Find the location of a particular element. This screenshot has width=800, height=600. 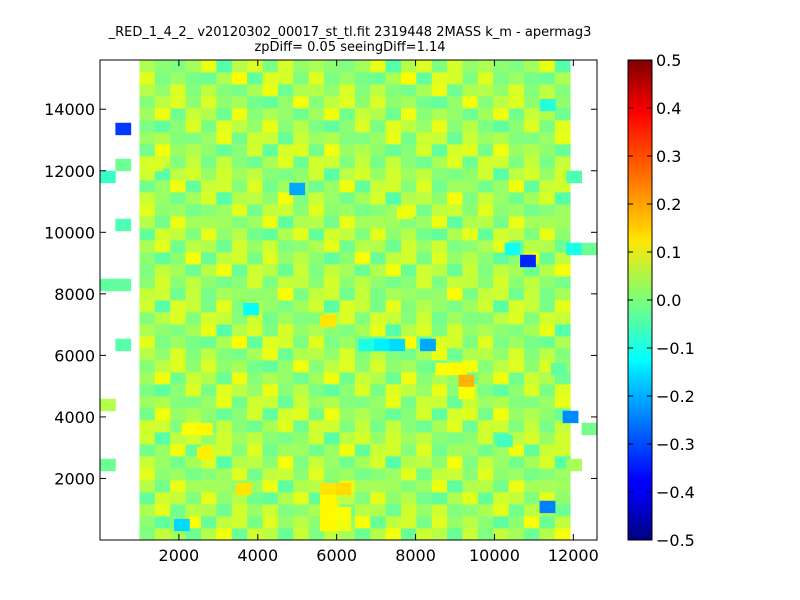

y-tick-label: 10000 is located at coordinates (69, 232).